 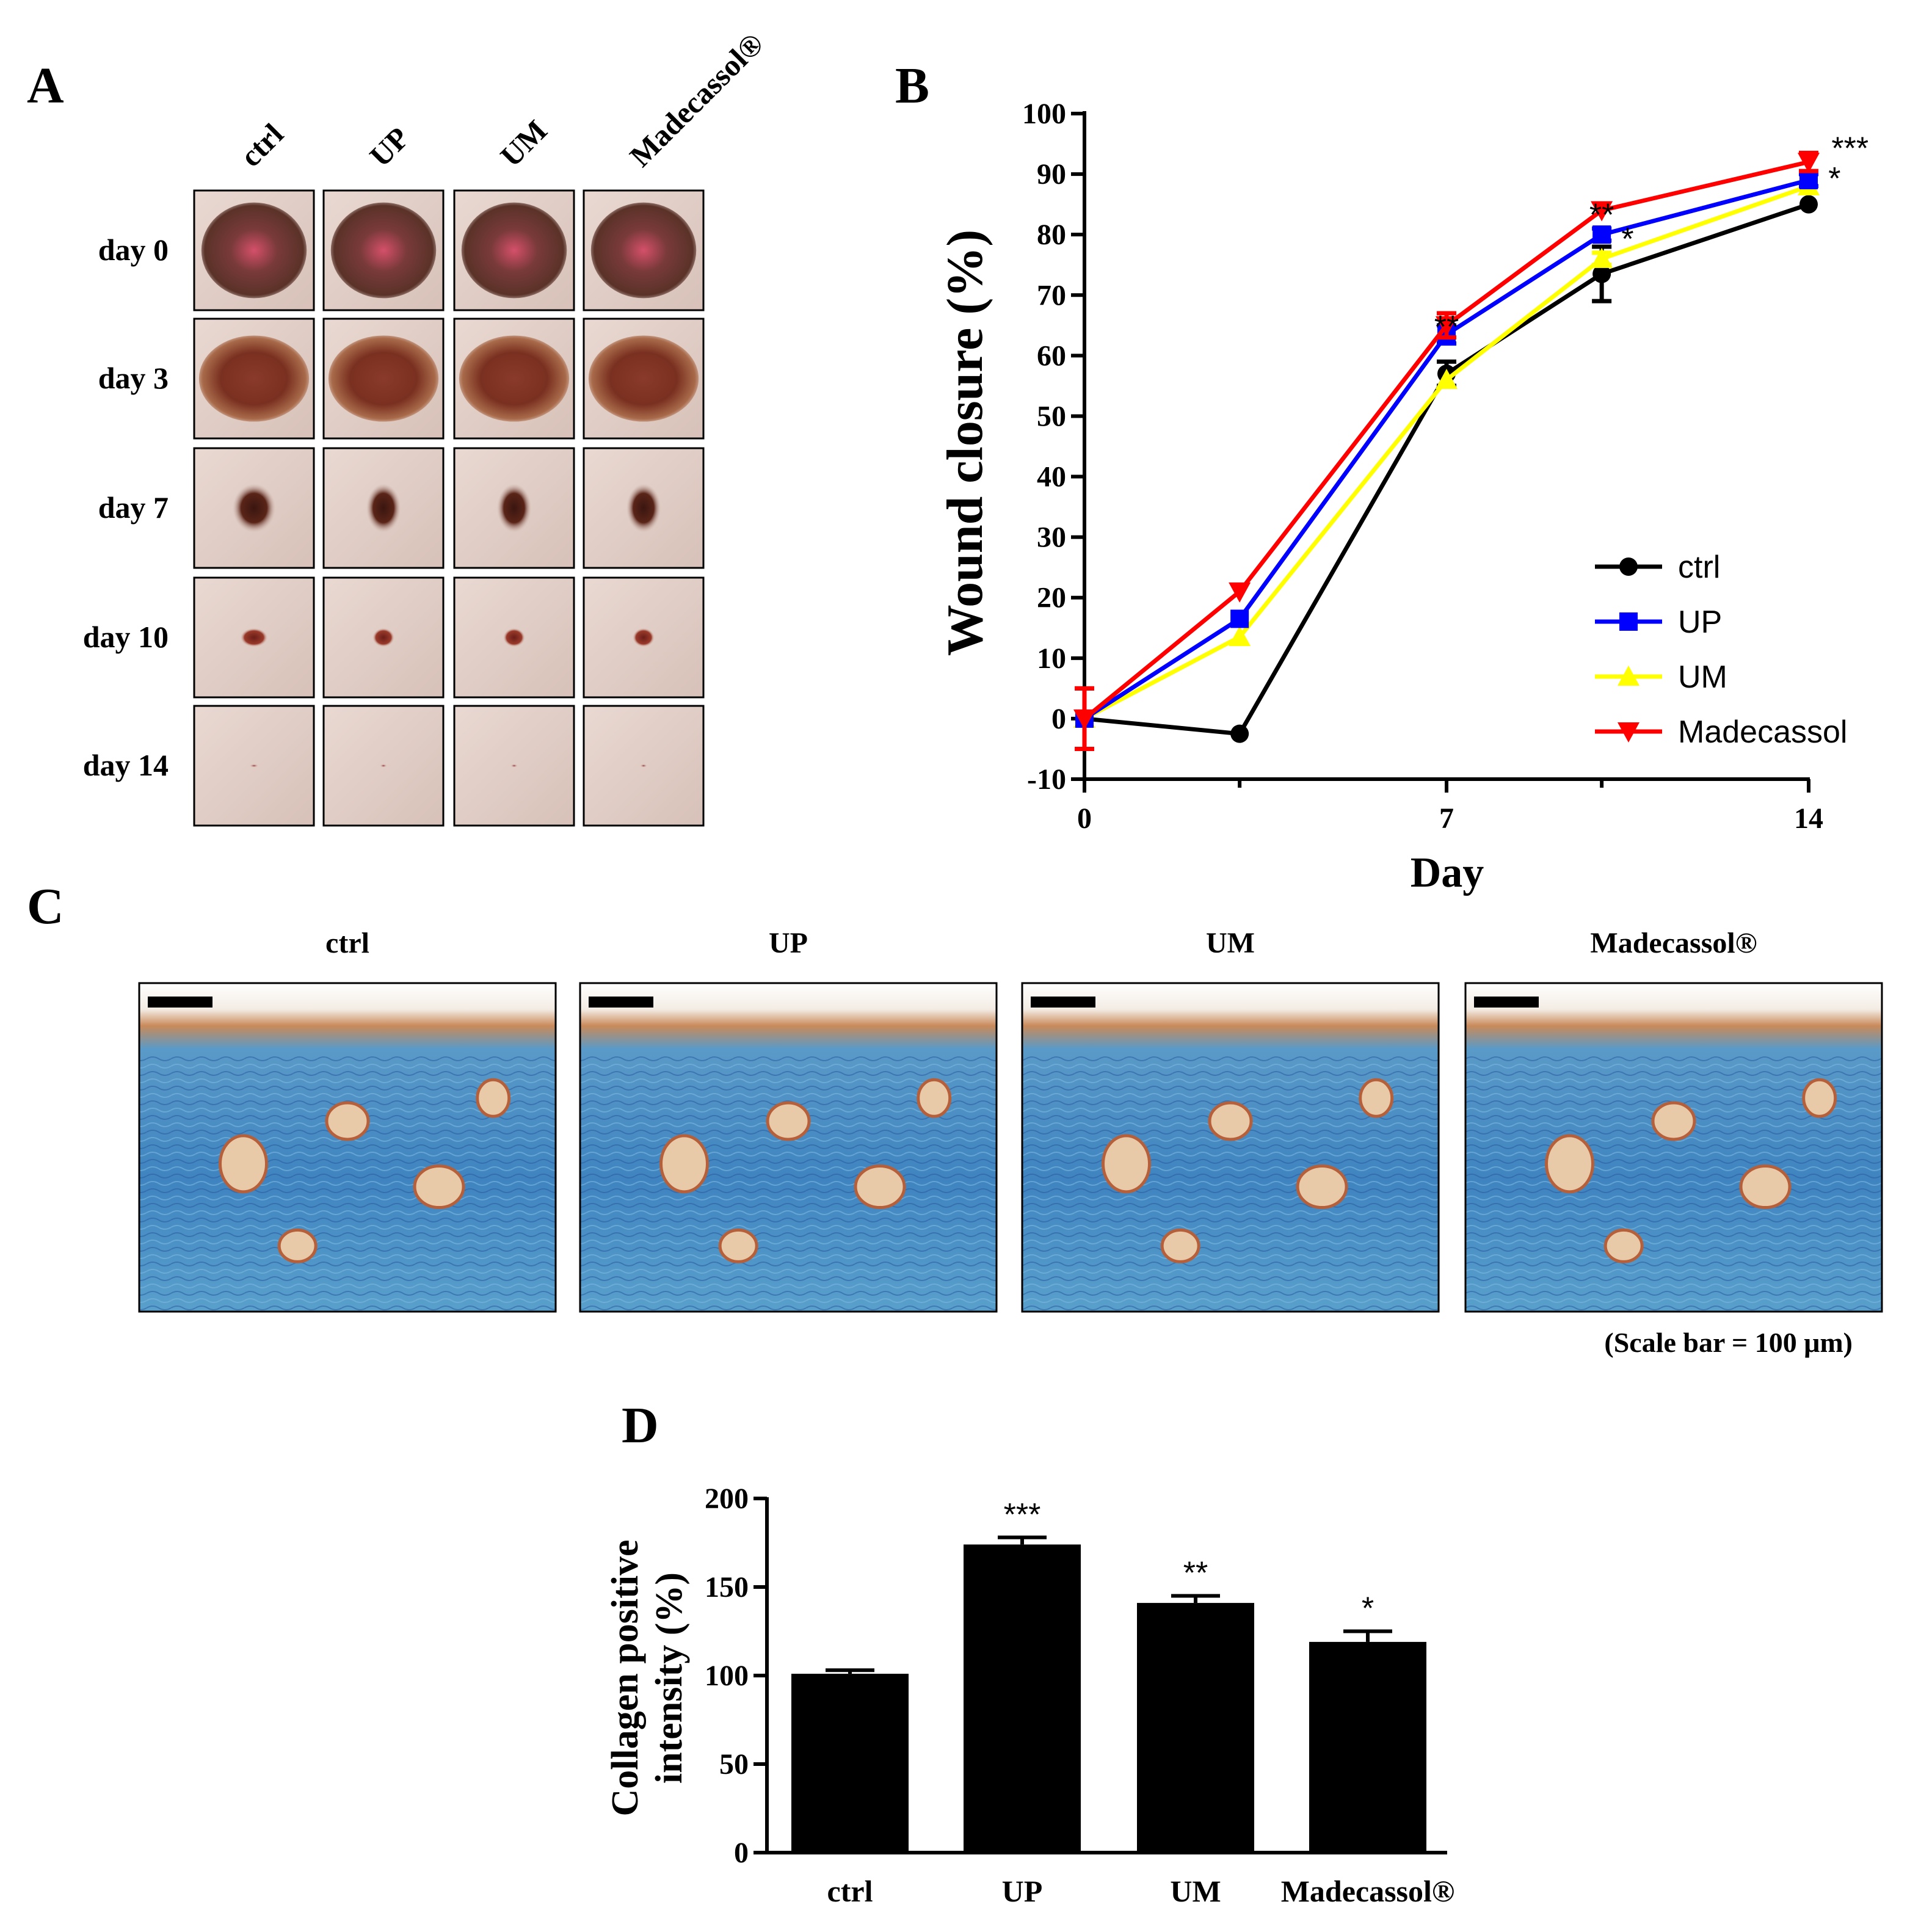 I want to click on series-madecassol, so click(x=1446, y=450).